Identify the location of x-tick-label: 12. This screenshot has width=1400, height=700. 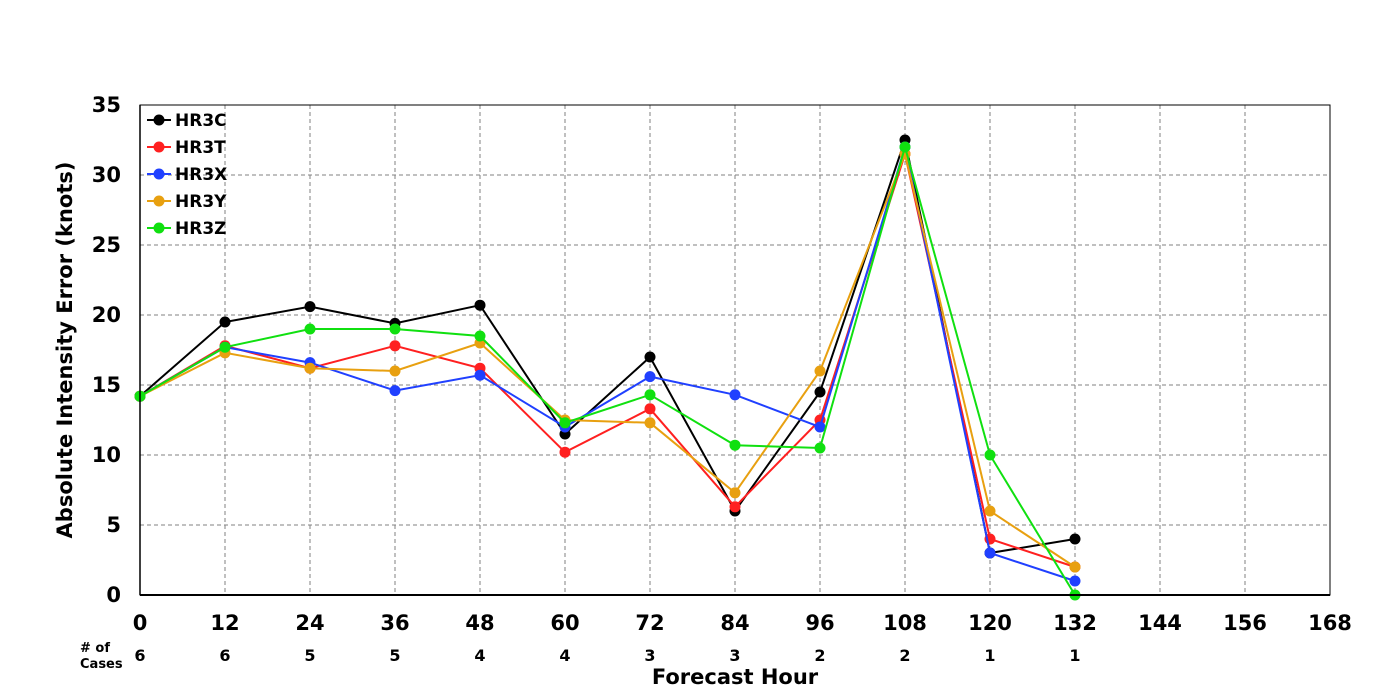
(224, 623).